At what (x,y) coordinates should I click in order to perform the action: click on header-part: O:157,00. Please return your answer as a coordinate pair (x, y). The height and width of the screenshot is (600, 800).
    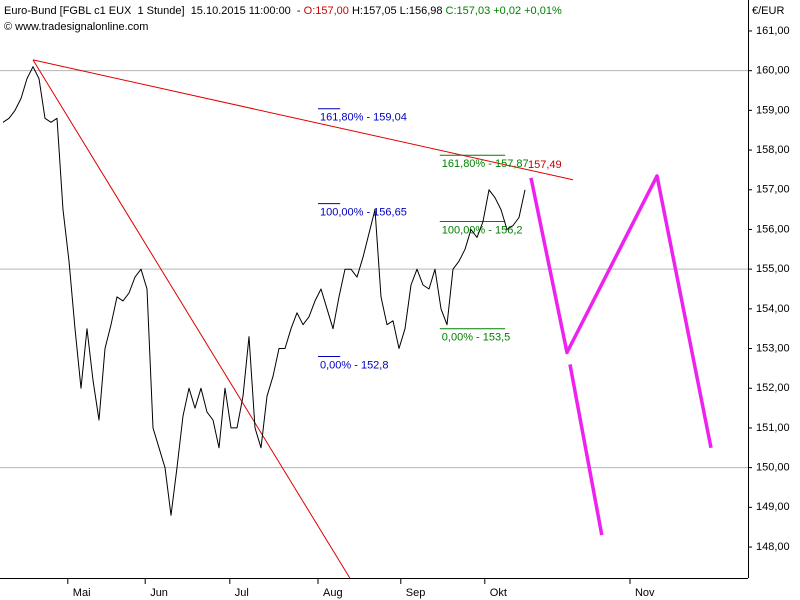
    Looking at the image, I should click on (326, 11).